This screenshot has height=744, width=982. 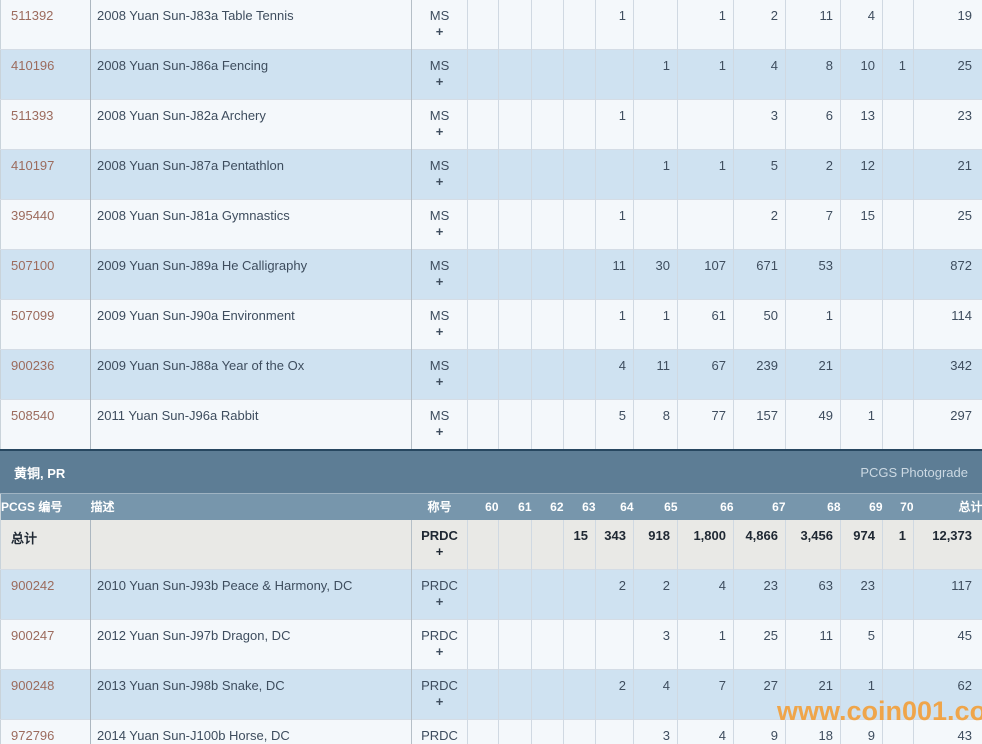 What do you see at coordinates (45, 174) in the screenshot?
I see `pcgs-number-cell: 410197` at bounding box center [45, 174].